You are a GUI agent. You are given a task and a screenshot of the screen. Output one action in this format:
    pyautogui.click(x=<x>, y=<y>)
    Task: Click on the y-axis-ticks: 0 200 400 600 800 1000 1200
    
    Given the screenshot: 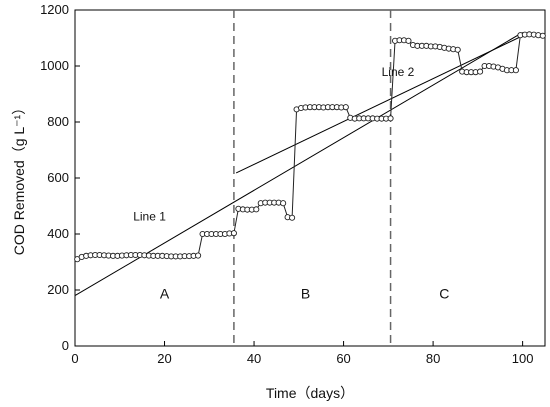 What is the action you would take?
    pyautogui.click(x=60, y=177)
    